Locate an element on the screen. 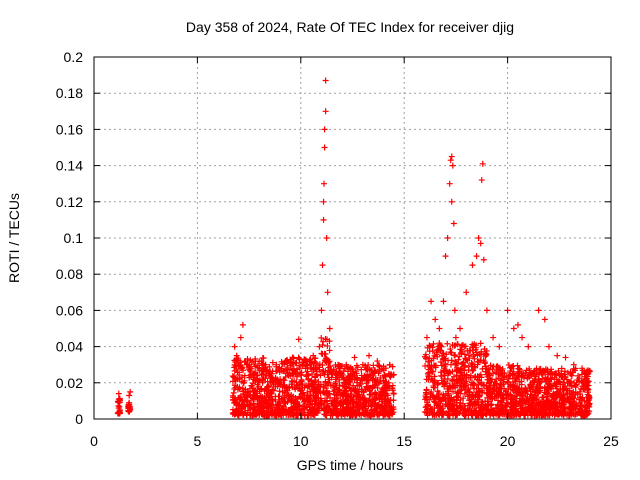  y-tick-label: 0.02 is located at coordinates (69, 383).